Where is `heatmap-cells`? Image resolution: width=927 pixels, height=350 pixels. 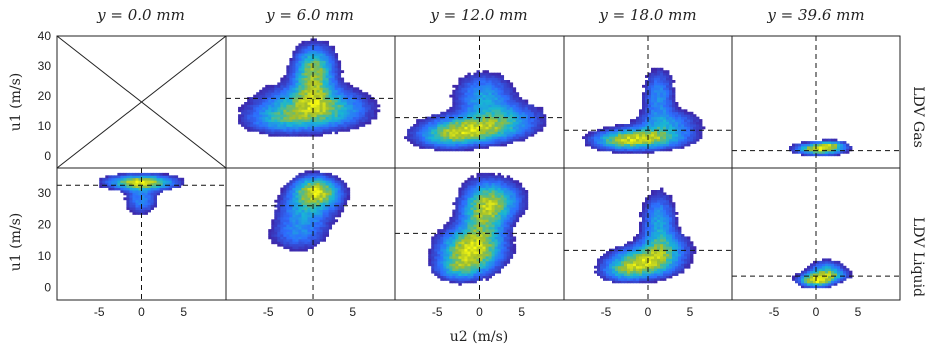 heatmap-cells is located at coordinates (309, 211).